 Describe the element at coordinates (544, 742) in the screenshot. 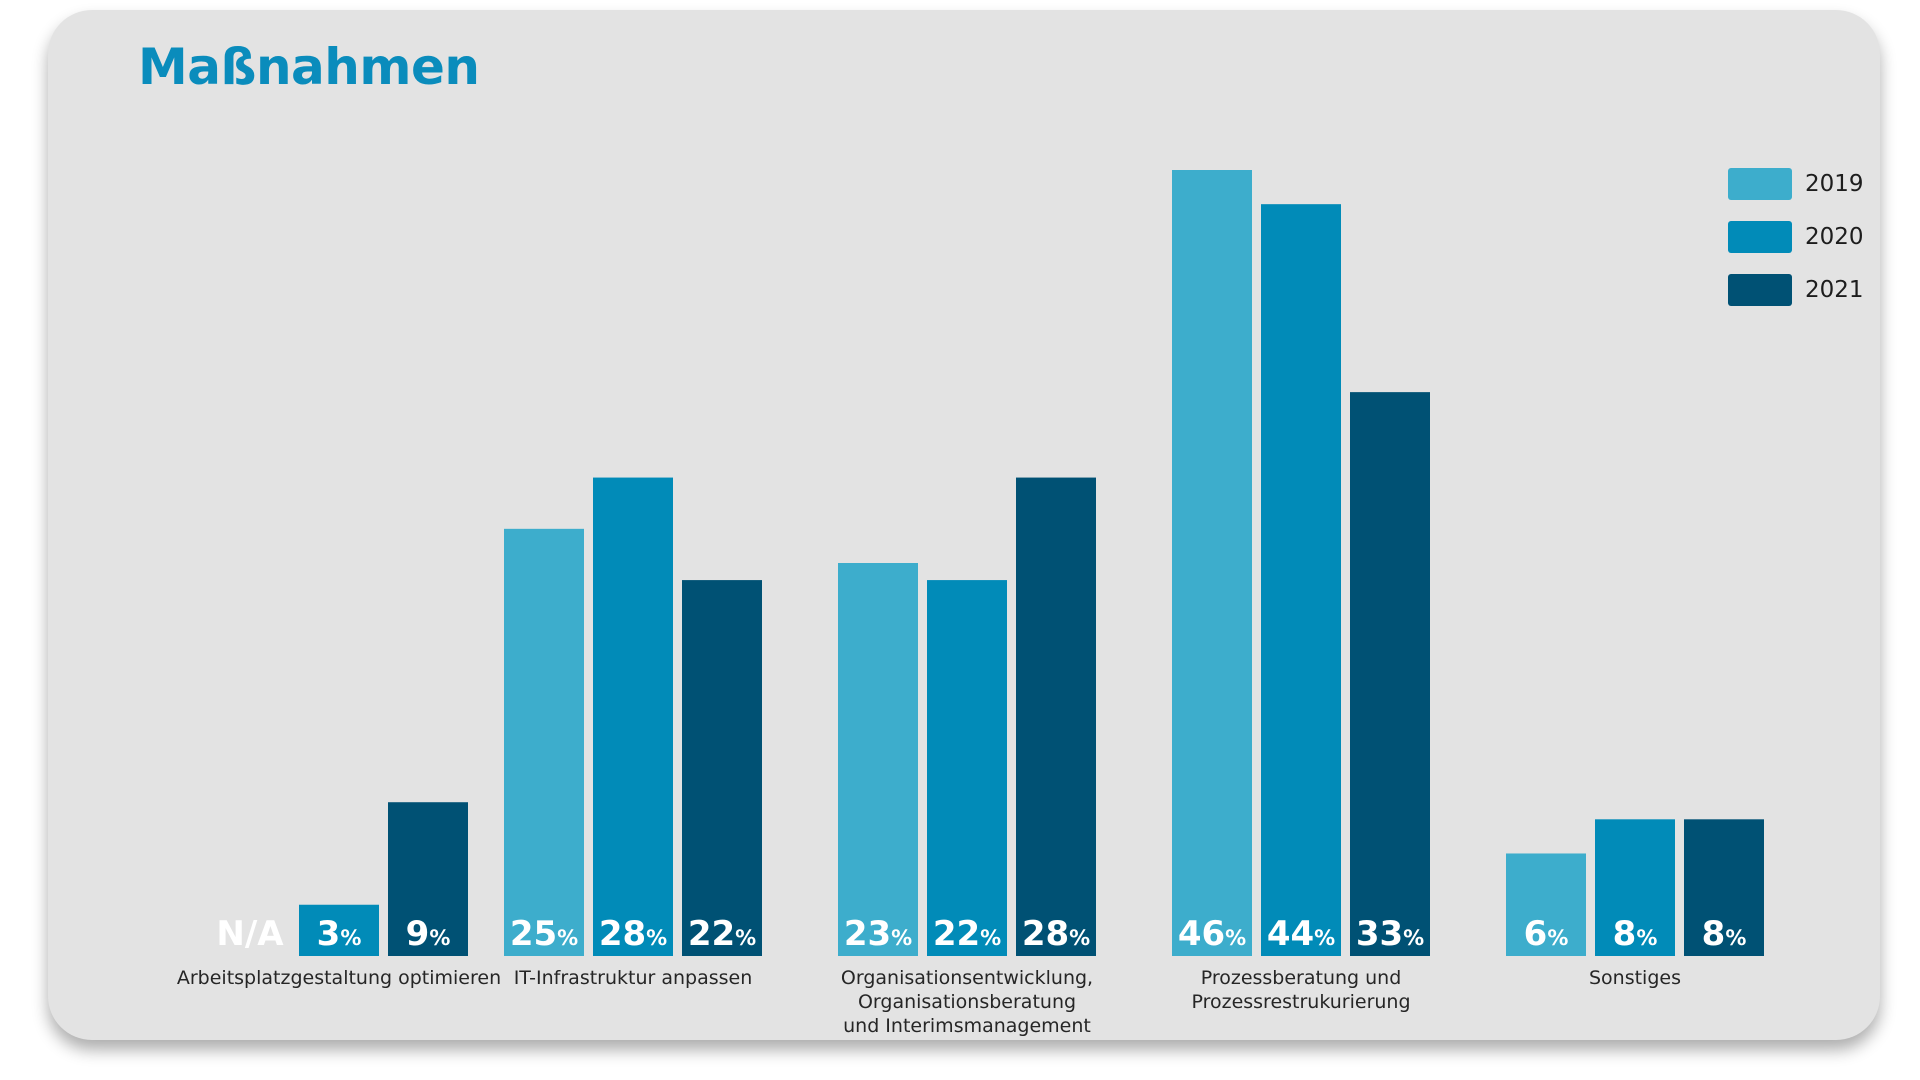

I see `bar-2019-cat1` at that location.